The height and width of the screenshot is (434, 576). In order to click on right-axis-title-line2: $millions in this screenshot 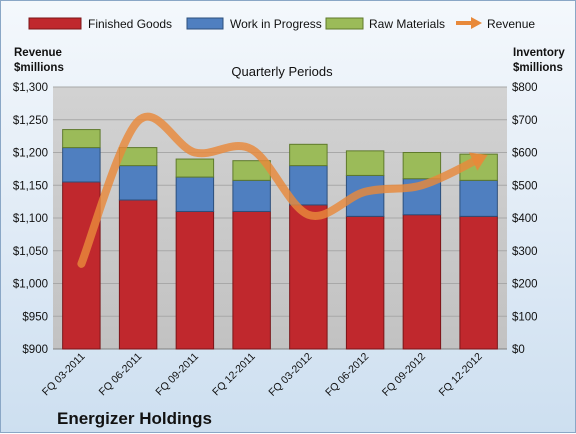, I will do `click(538, 68)`.